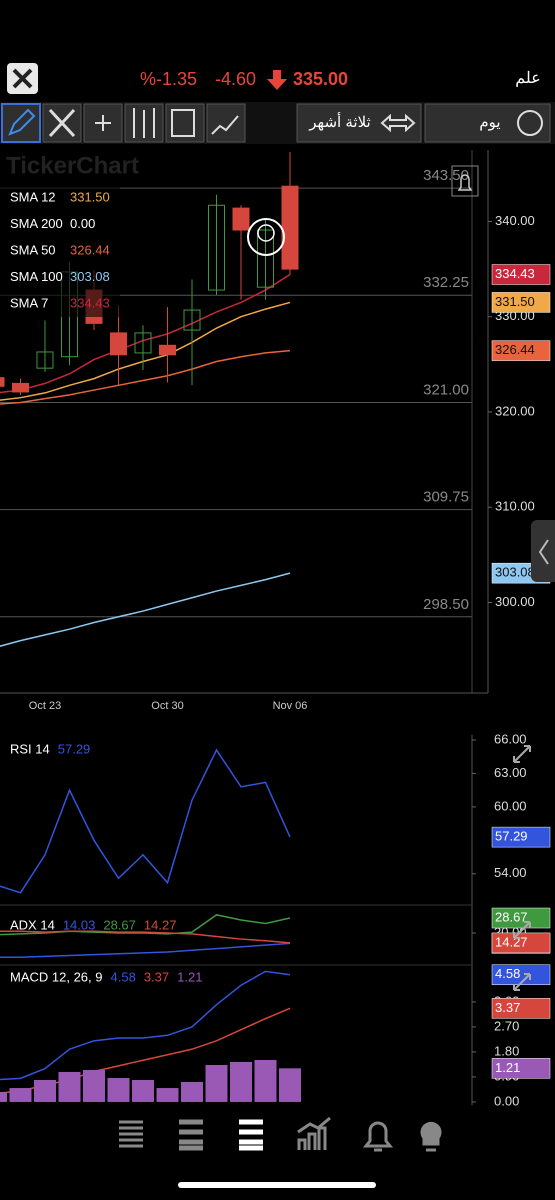  I want to click on side-tab, so click(543, 551).